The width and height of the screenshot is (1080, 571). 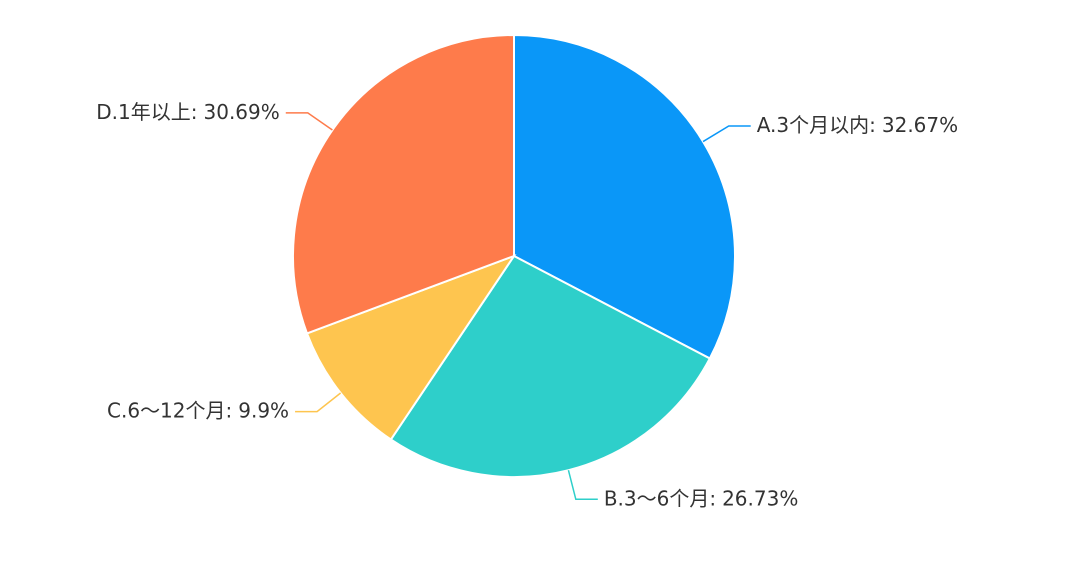 I want to click on slice-label: C.6～12个月: 9.9%, so click(x=198, y=410).